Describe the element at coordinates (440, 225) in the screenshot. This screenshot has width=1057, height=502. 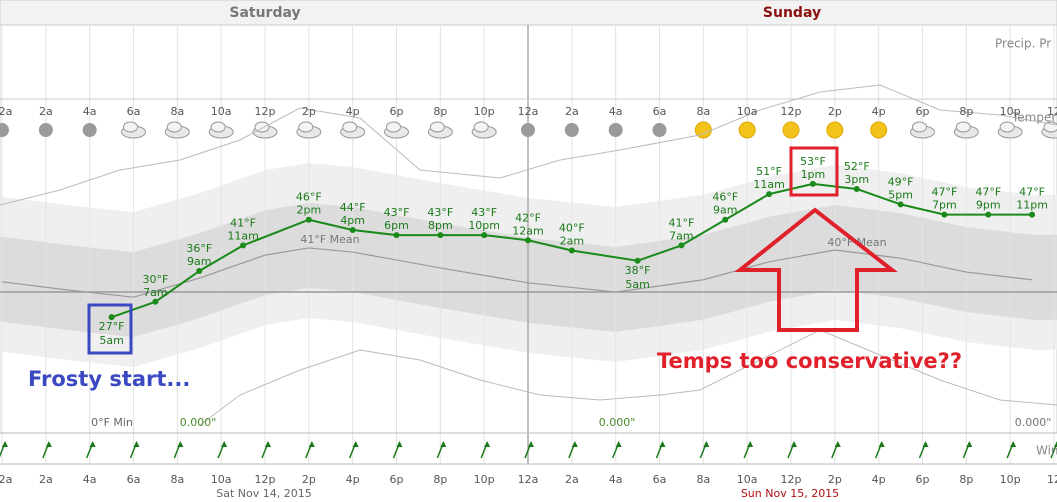
I see `time-label: 8pm` at that location.